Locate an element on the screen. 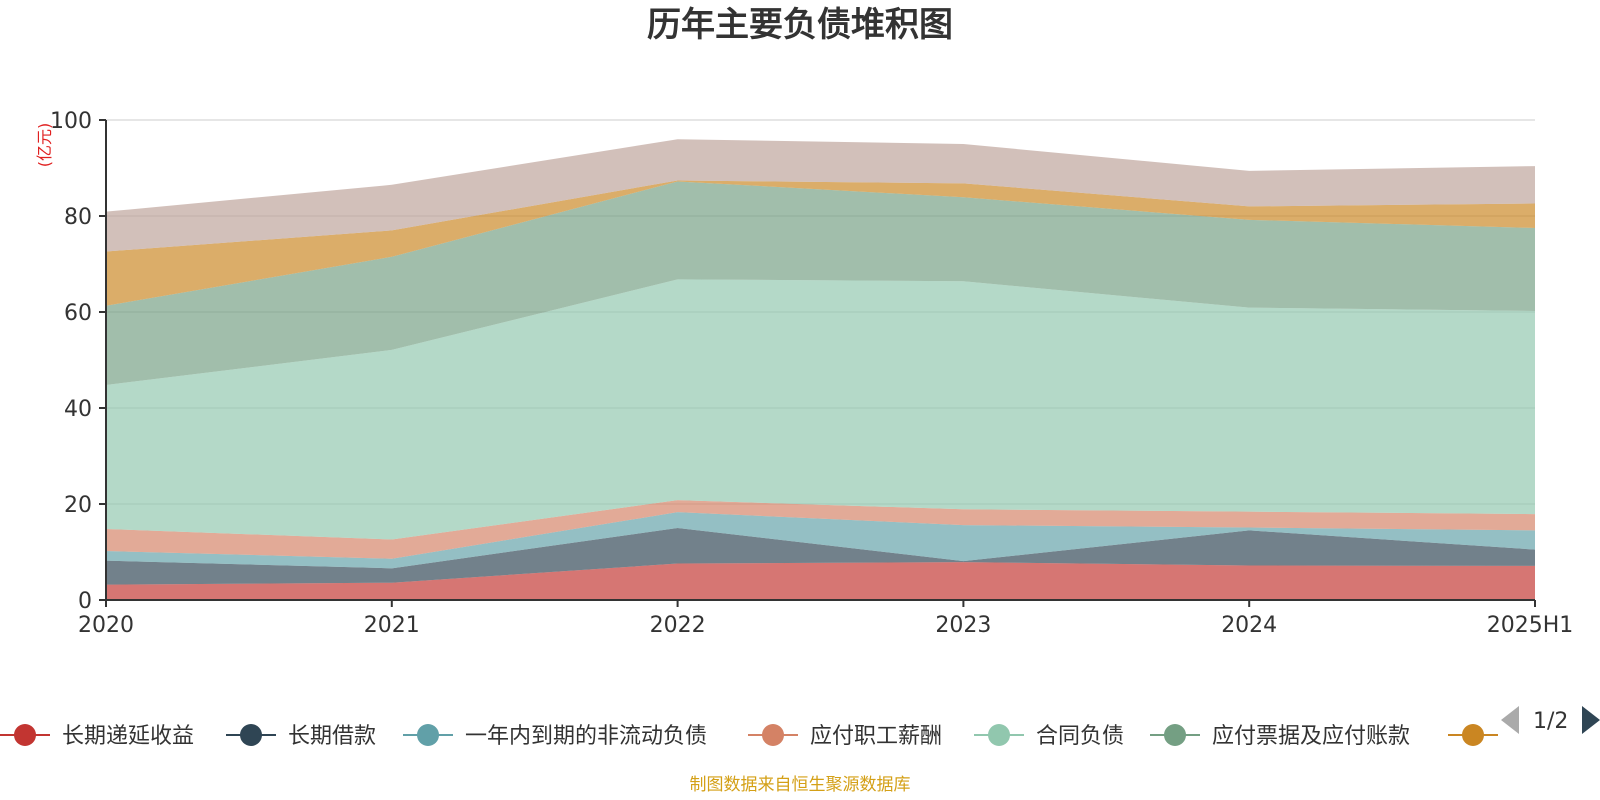 Image resolution: width=1600 pixels, height=800 pixels. legend-next-page-icon is located at coordinates (1591, 720).